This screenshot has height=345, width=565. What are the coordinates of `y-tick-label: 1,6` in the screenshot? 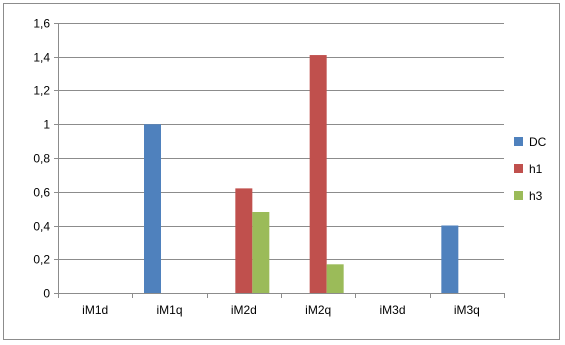 It's located at (41, 24).